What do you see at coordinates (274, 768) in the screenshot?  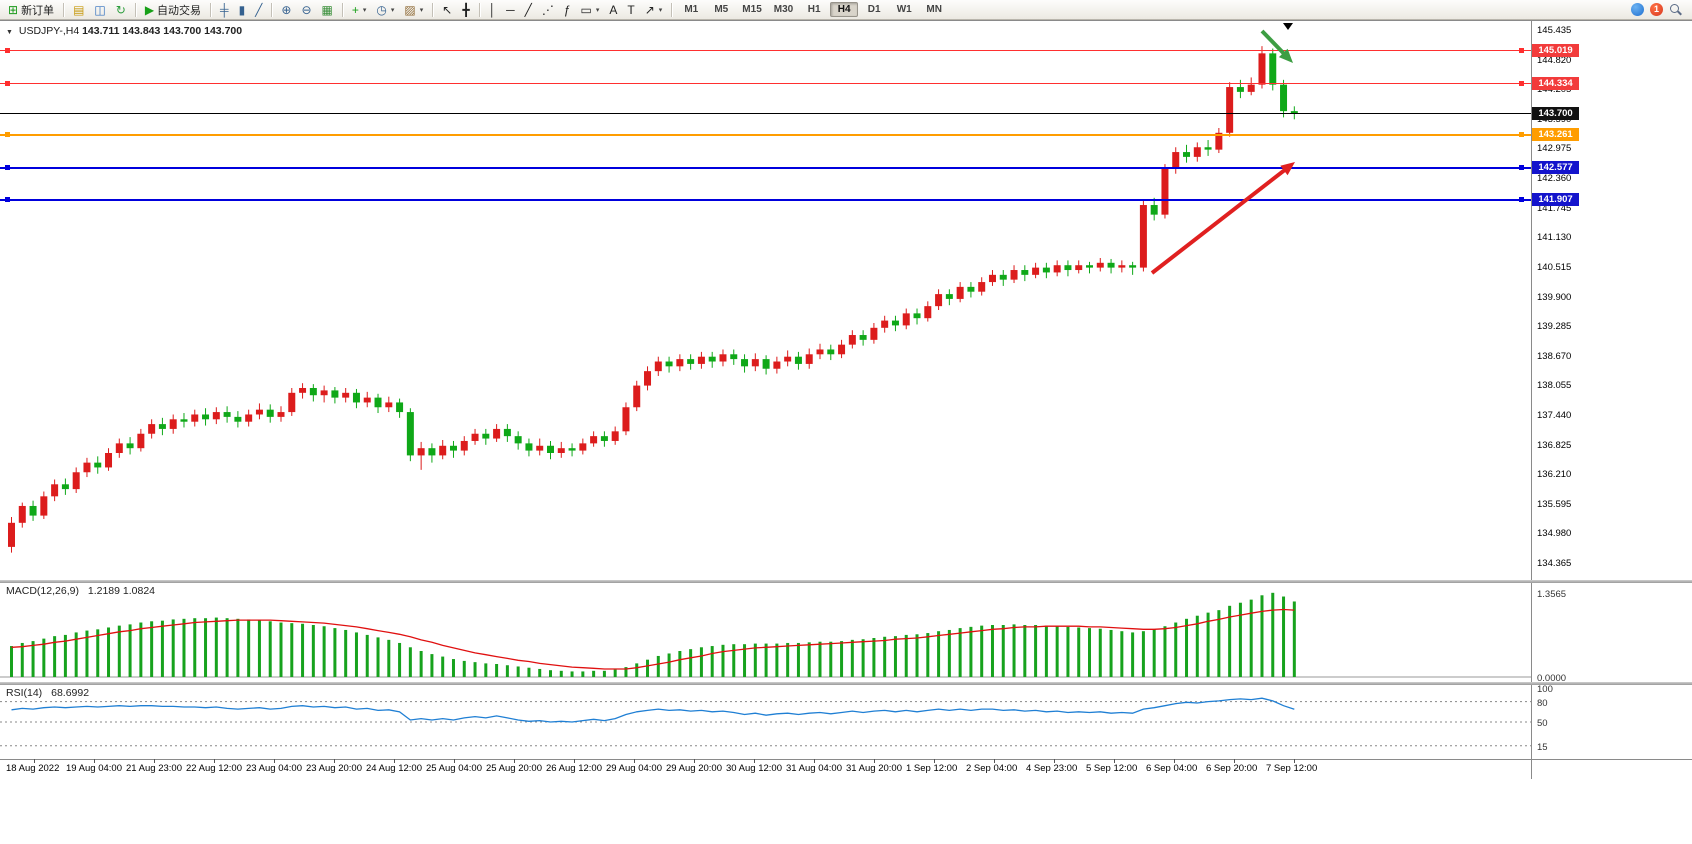 I see `time-axis-label: 23 Aug 04:00` at bounding box center [274, 768].